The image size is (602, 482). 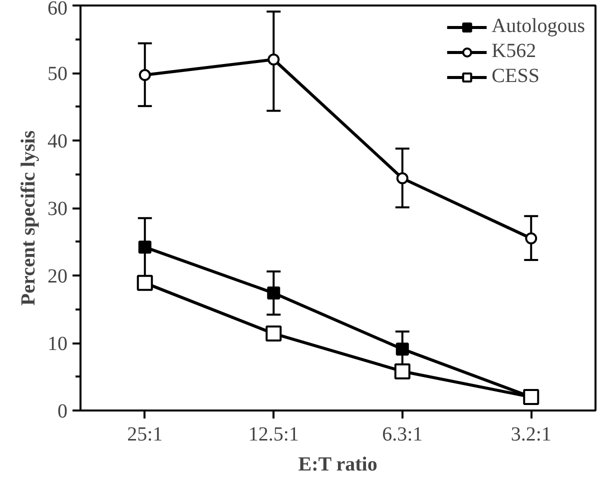 I want to click on legend-label: Autologous, so click(x=538, y=26).